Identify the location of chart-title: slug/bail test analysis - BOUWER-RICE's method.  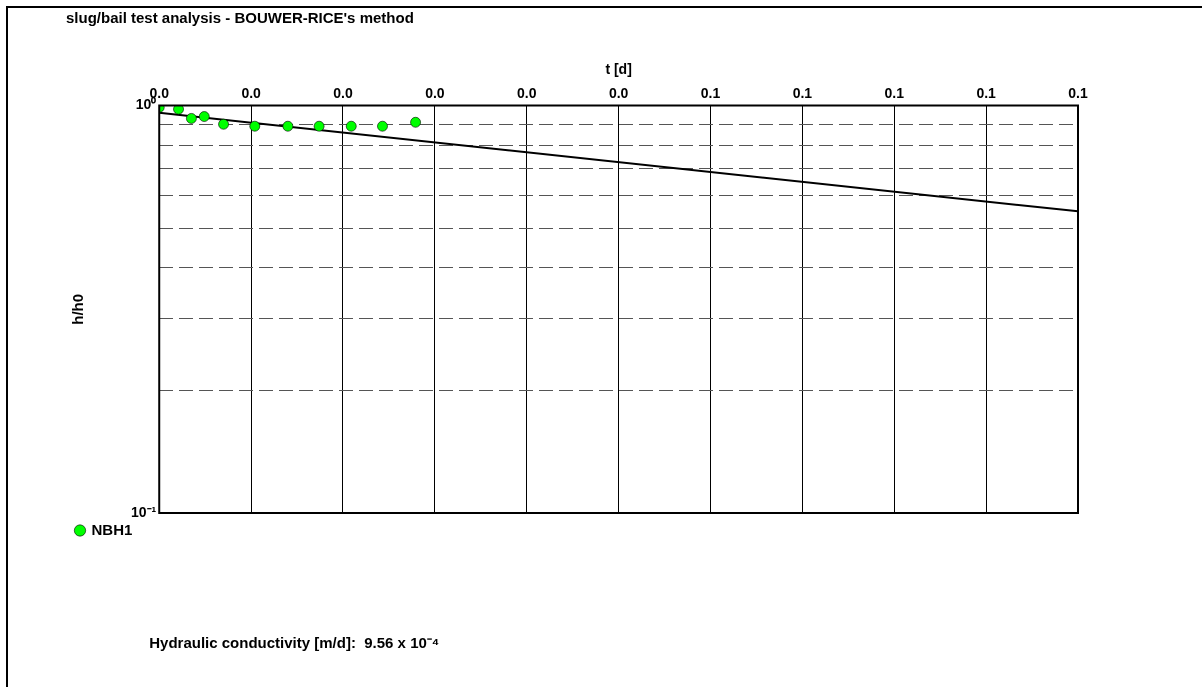
(240, 18).